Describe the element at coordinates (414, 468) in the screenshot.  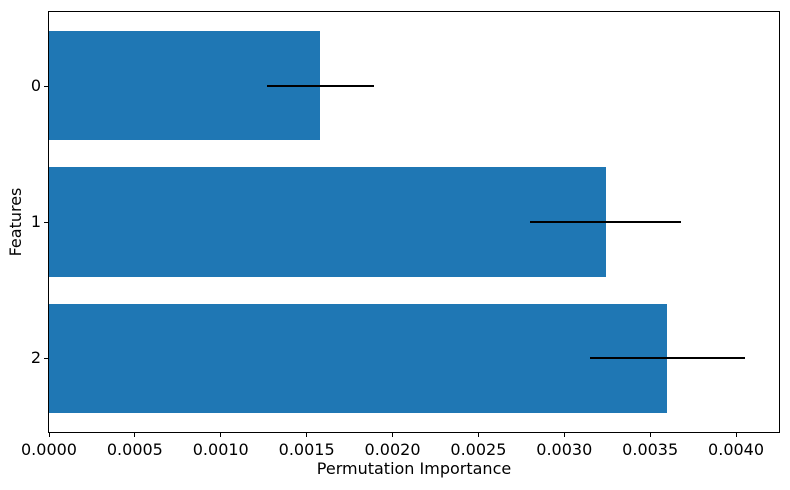
I see `x-axis-label: Permutation Importance` at that location.